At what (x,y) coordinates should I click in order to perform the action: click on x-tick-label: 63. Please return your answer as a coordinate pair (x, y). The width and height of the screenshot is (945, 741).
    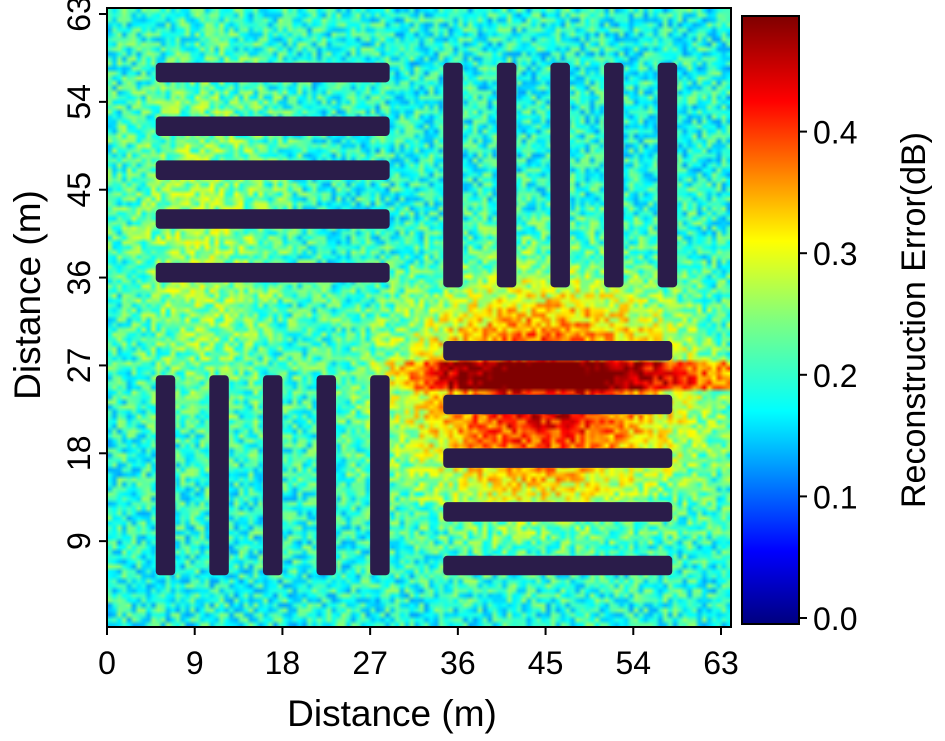
    Looking at the image, I should click on (721, 663).